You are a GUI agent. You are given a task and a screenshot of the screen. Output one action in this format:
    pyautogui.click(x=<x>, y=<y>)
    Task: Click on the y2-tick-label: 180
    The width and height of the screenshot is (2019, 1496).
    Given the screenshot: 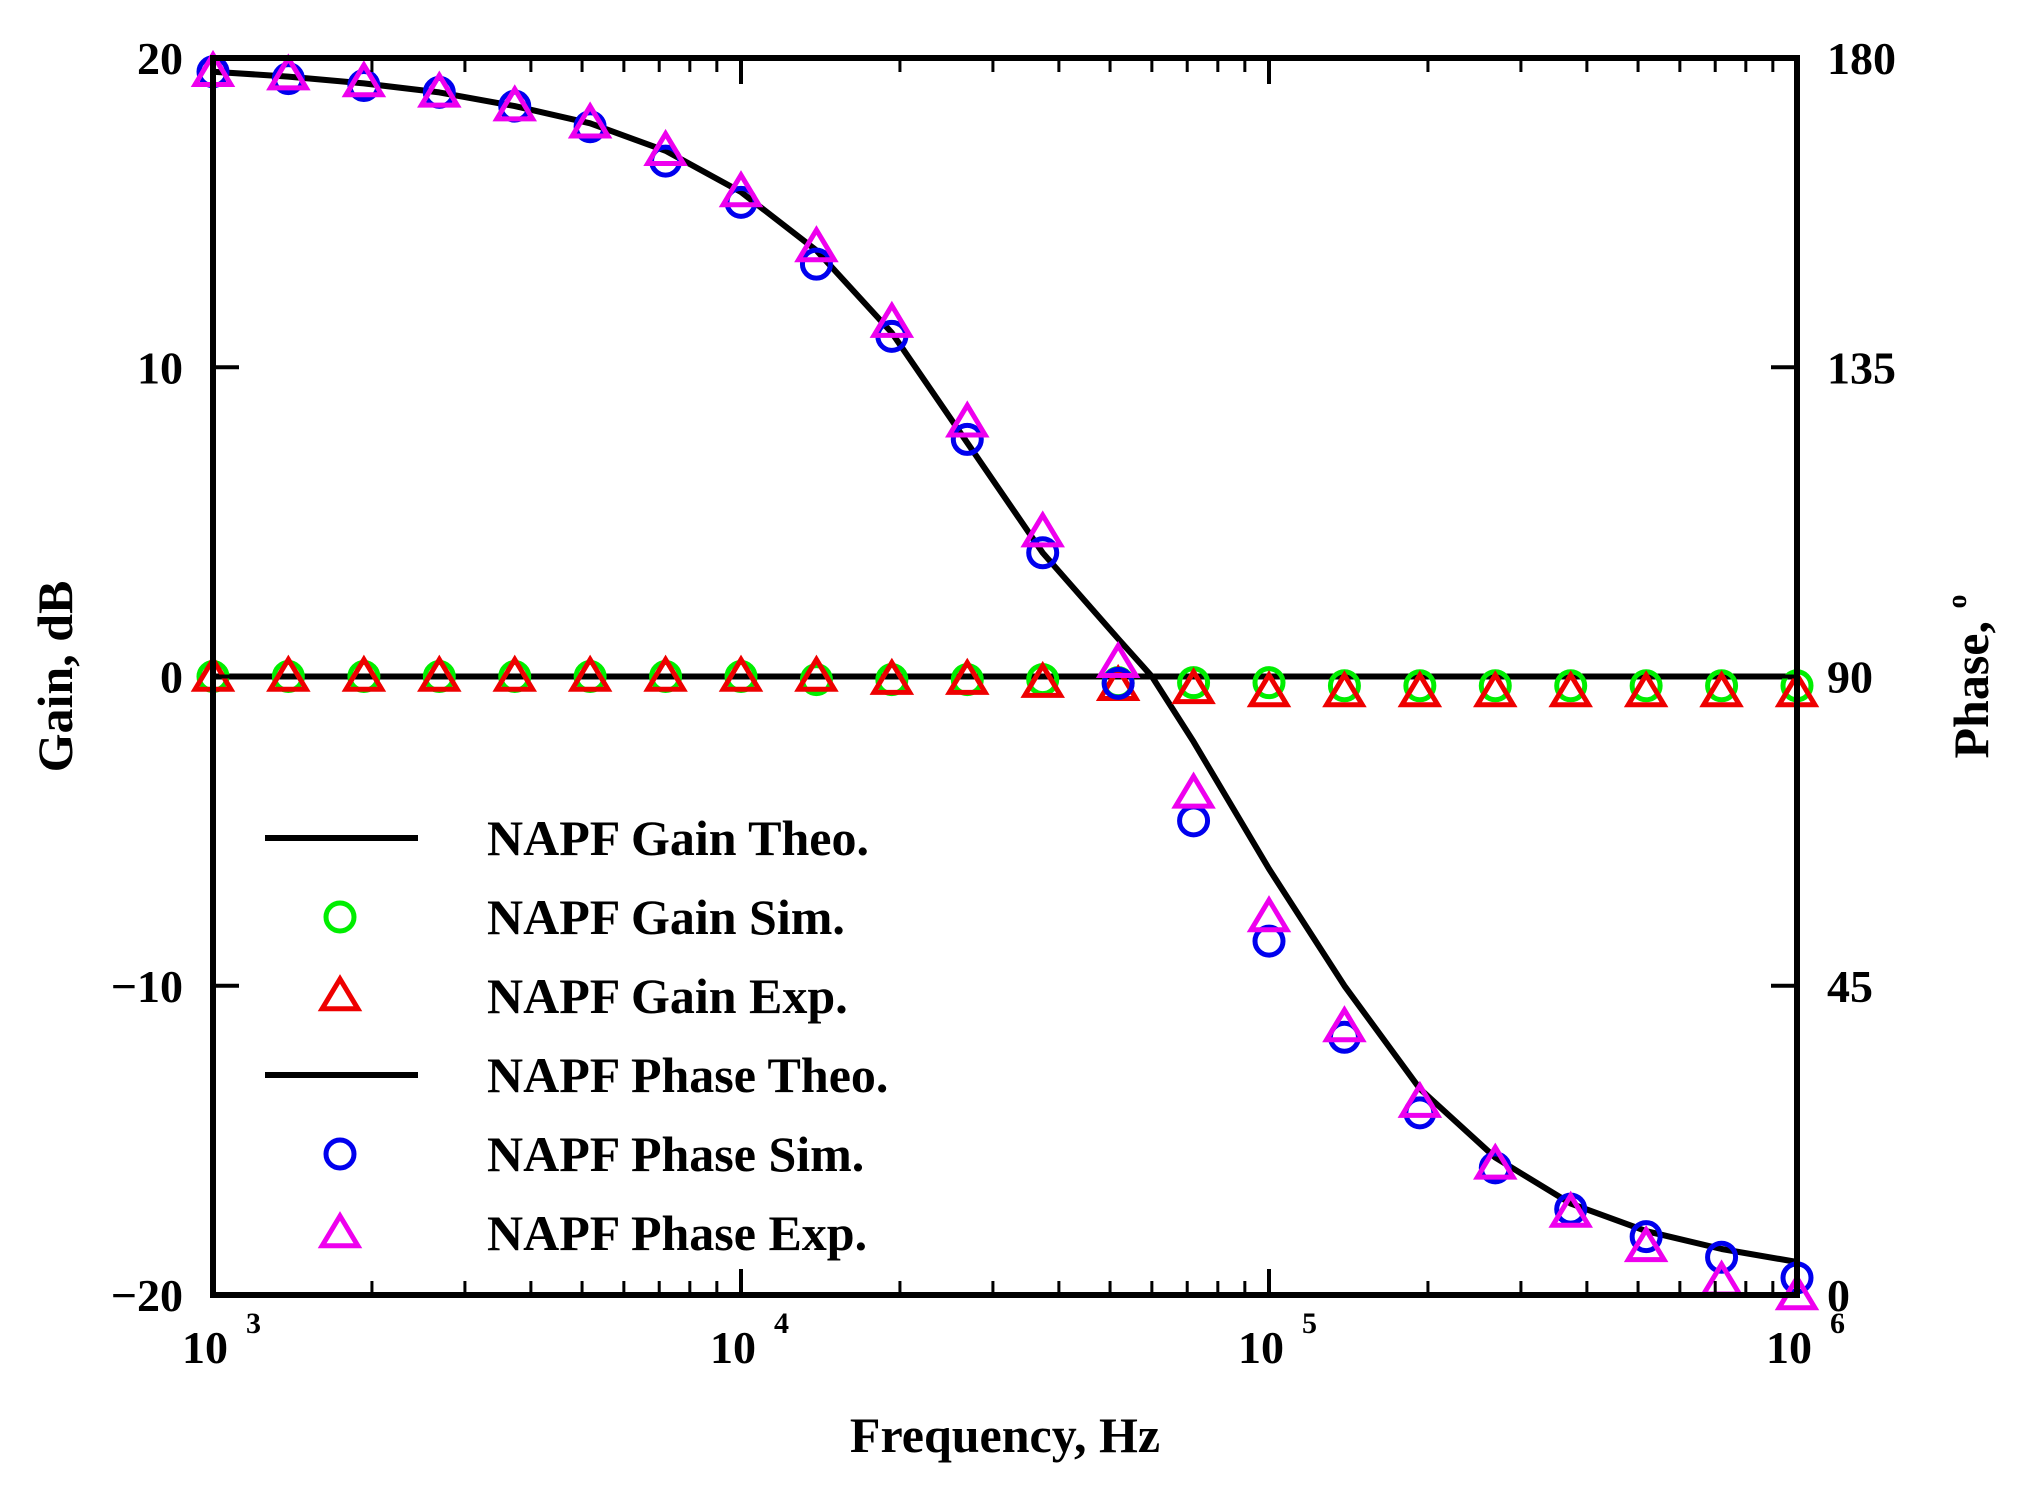 What is the action you would take?
    pyautogui.click(x=1861, y=58)
    